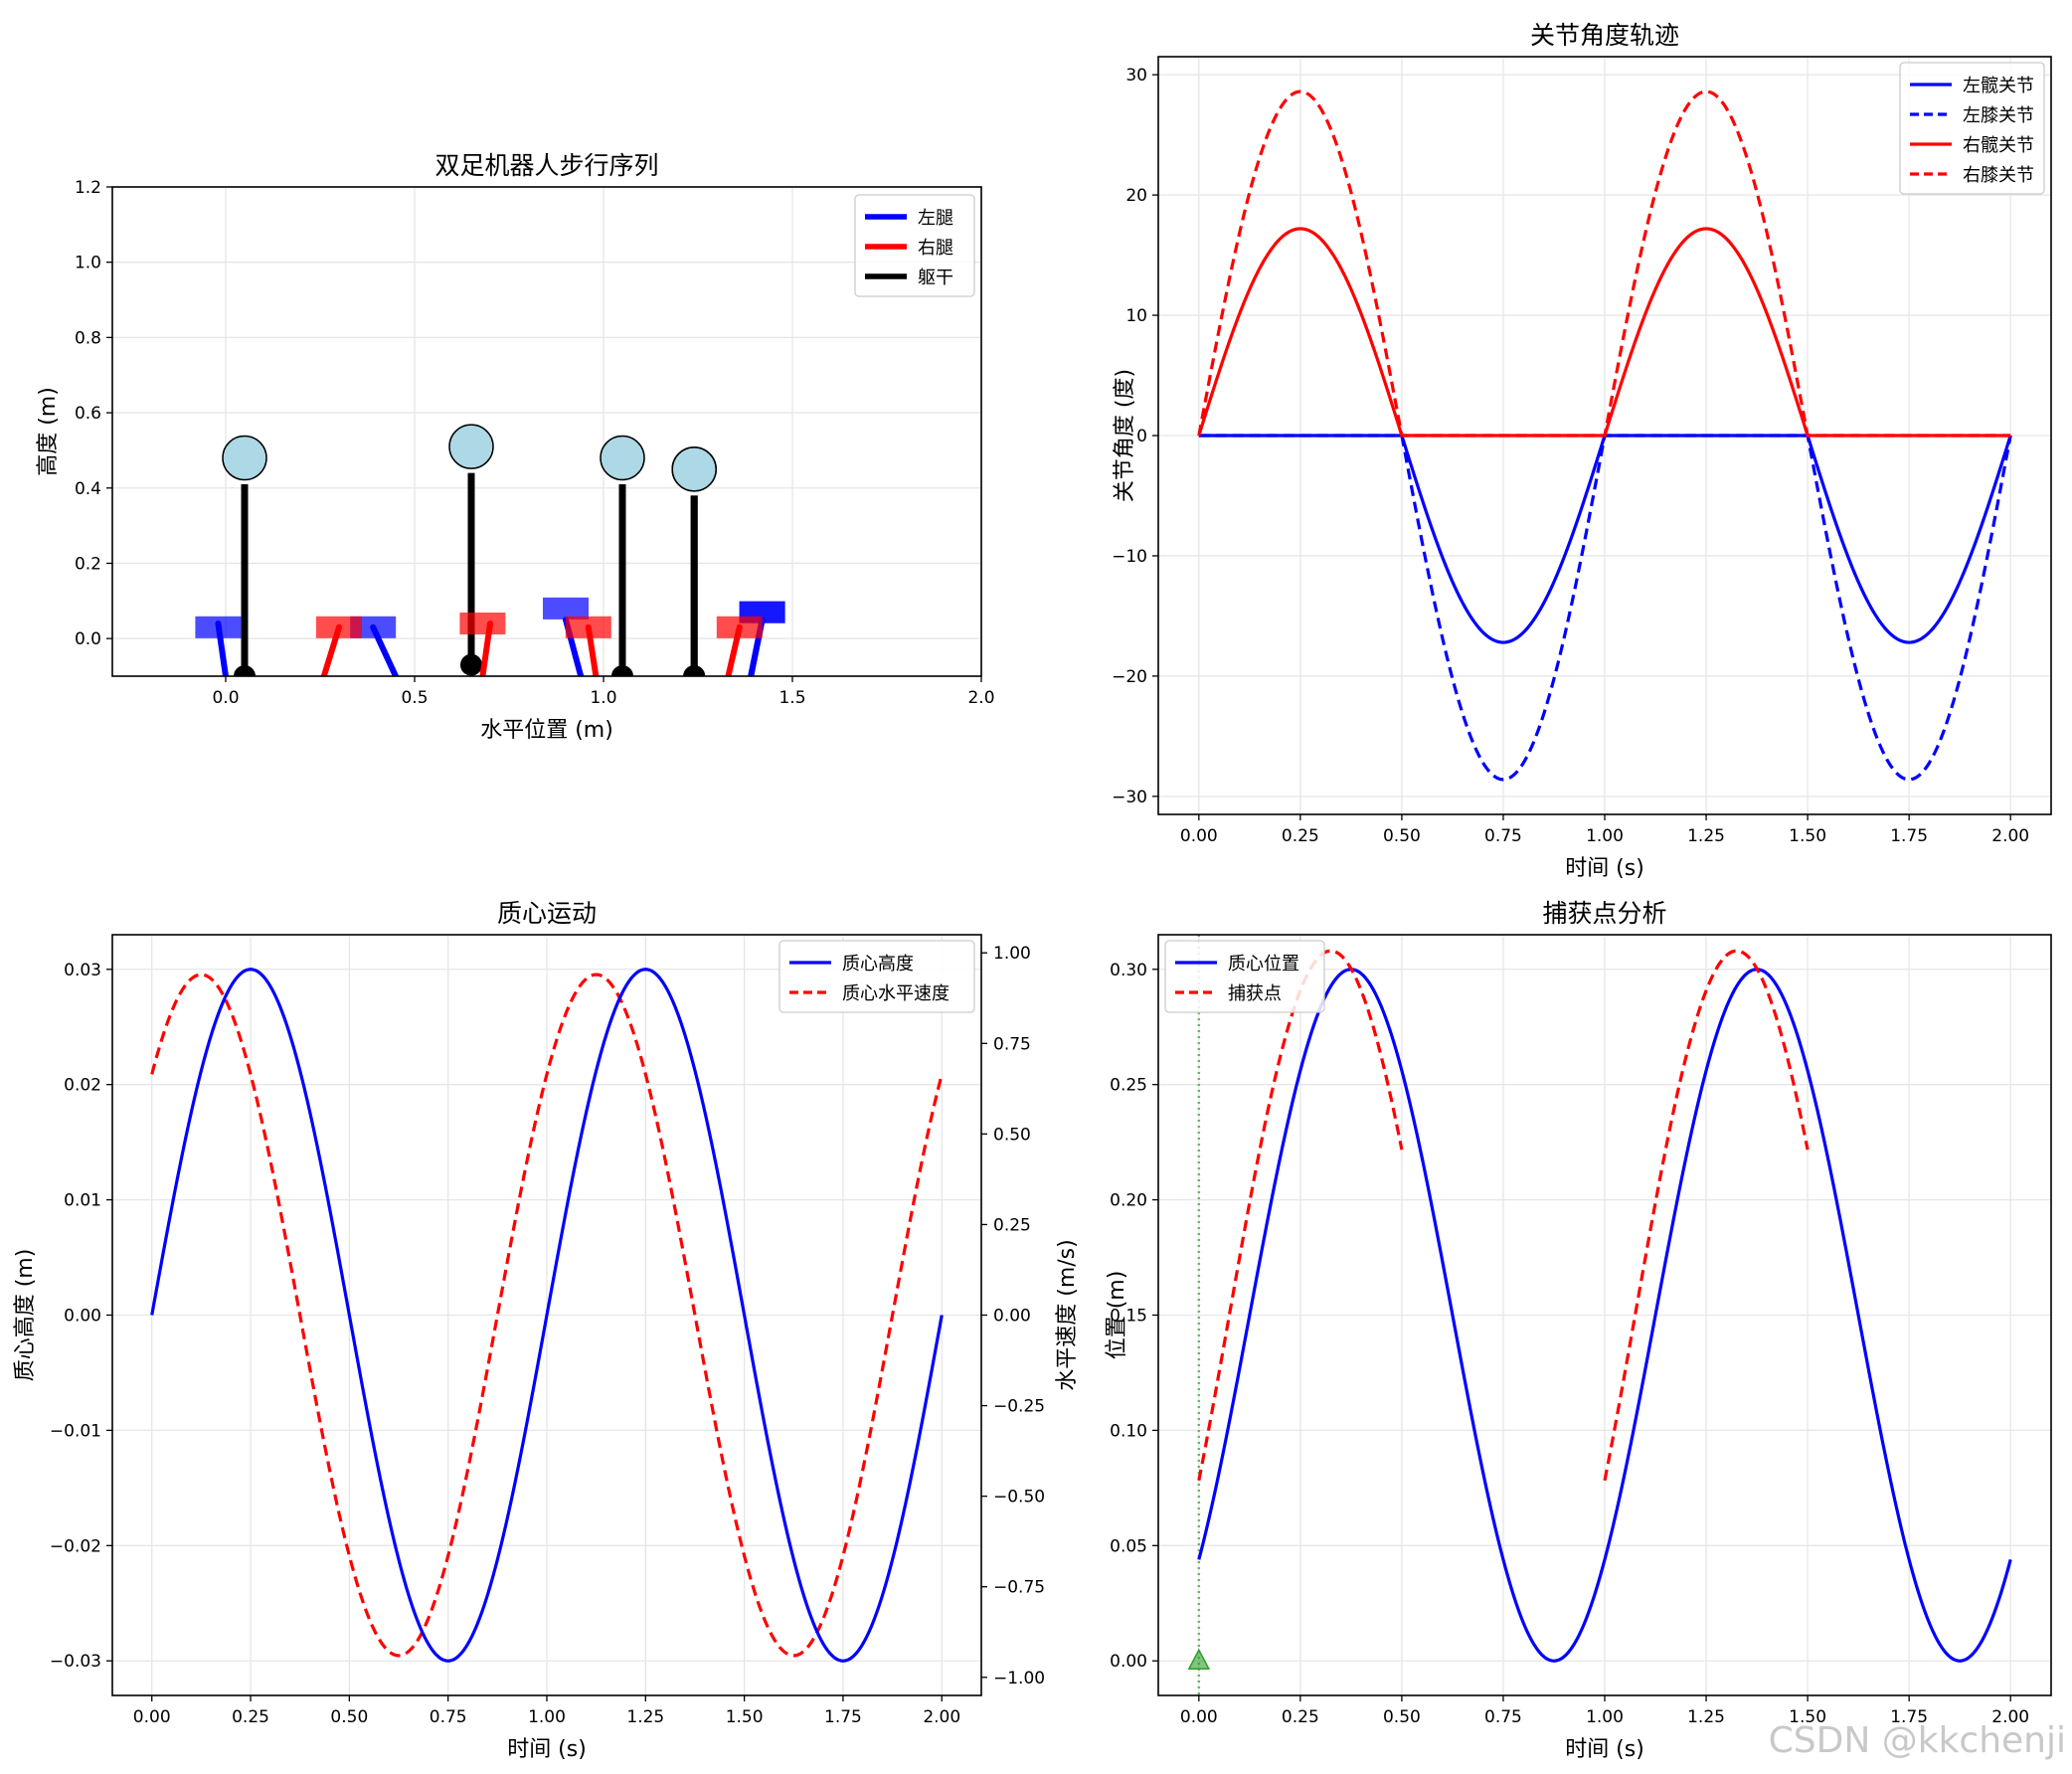  What do you see at coordinates (1136, 316) in the screenshot?
I see `y-tick-label: 10` at bounding box center [1136, 316].